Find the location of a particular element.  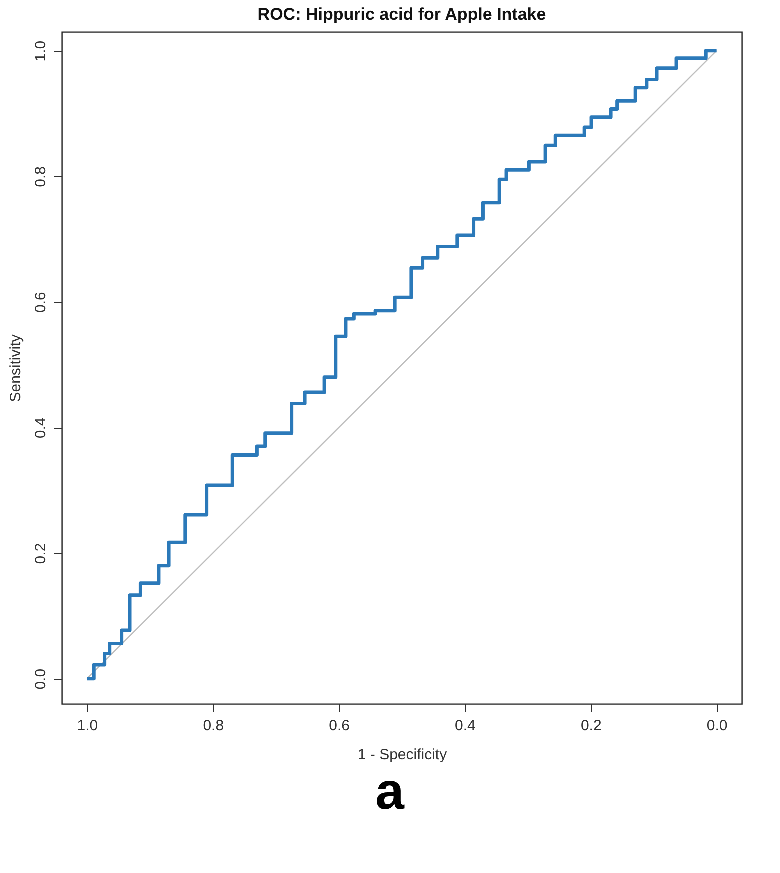

x-tick-label: 1.0 is located at coordinates (87, 726).